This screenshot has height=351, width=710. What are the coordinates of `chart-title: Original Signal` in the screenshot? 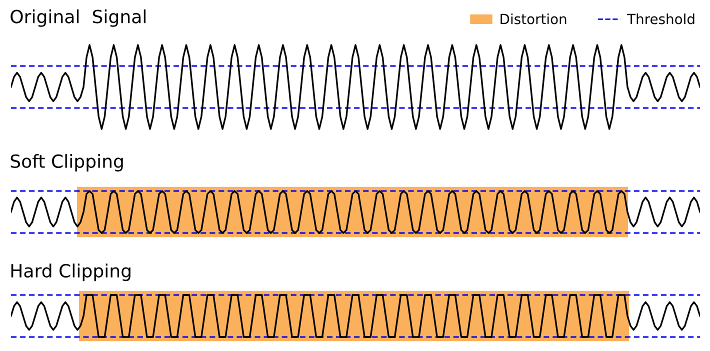 It's located at (78, 18).